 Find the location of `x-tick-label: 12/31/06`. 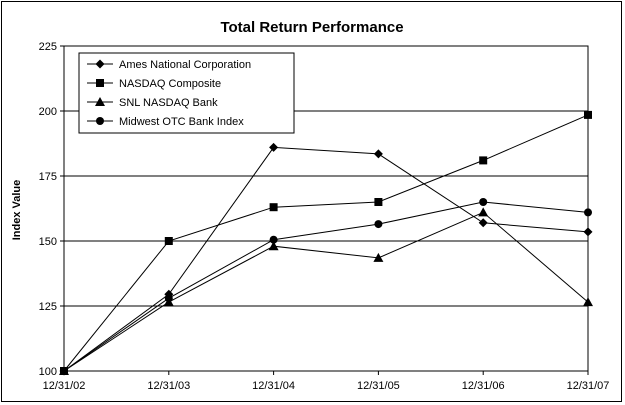

x-tick-label: 12/31/06 is located at coordinates (483, 386).